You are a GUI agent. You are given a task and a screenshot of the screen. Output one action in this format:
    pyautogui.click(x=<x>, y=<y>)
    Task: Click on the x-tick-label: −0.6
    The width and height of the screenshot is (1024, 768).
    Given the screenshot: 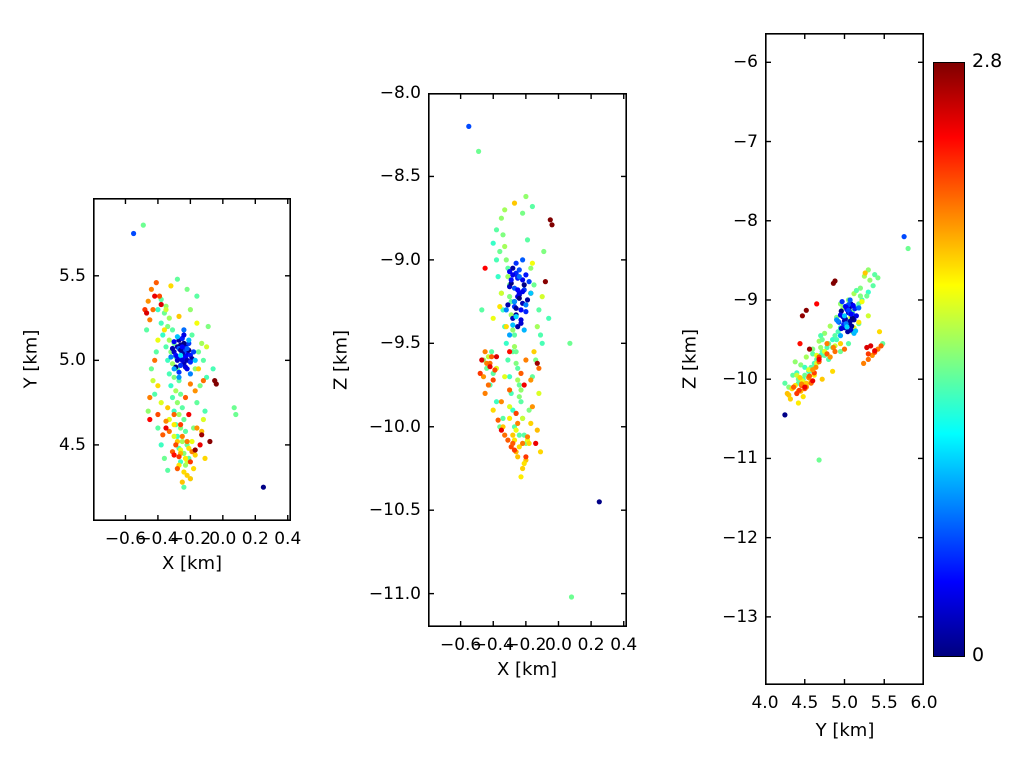 What is the action you would take?
    pyautogui.click(x=125, y=539)
    